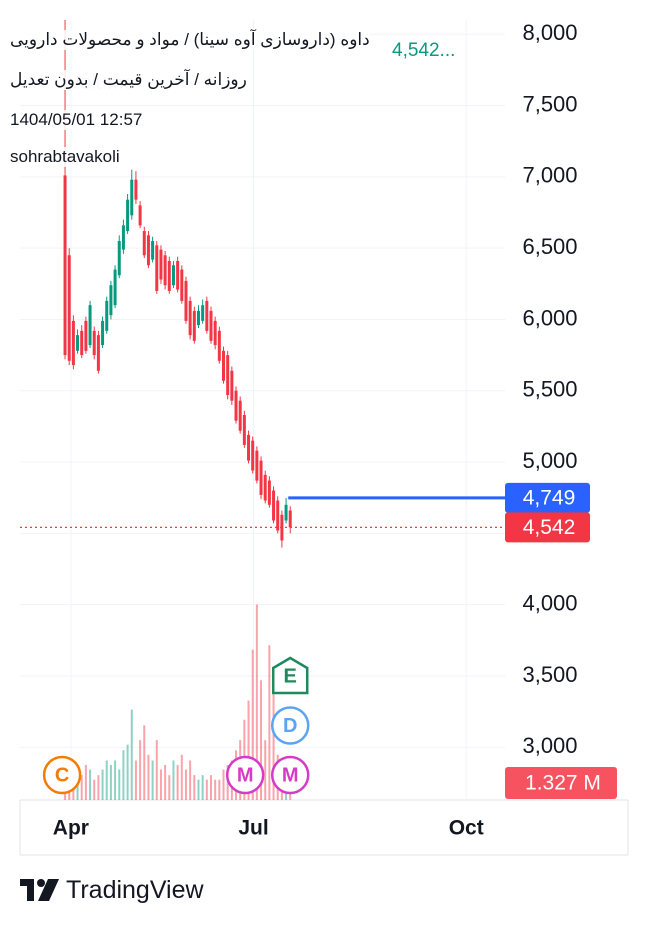  What do you see at coordinates (290, 676) in the screenshot?
I see `event-label: E` at bounding box center [290, 676].